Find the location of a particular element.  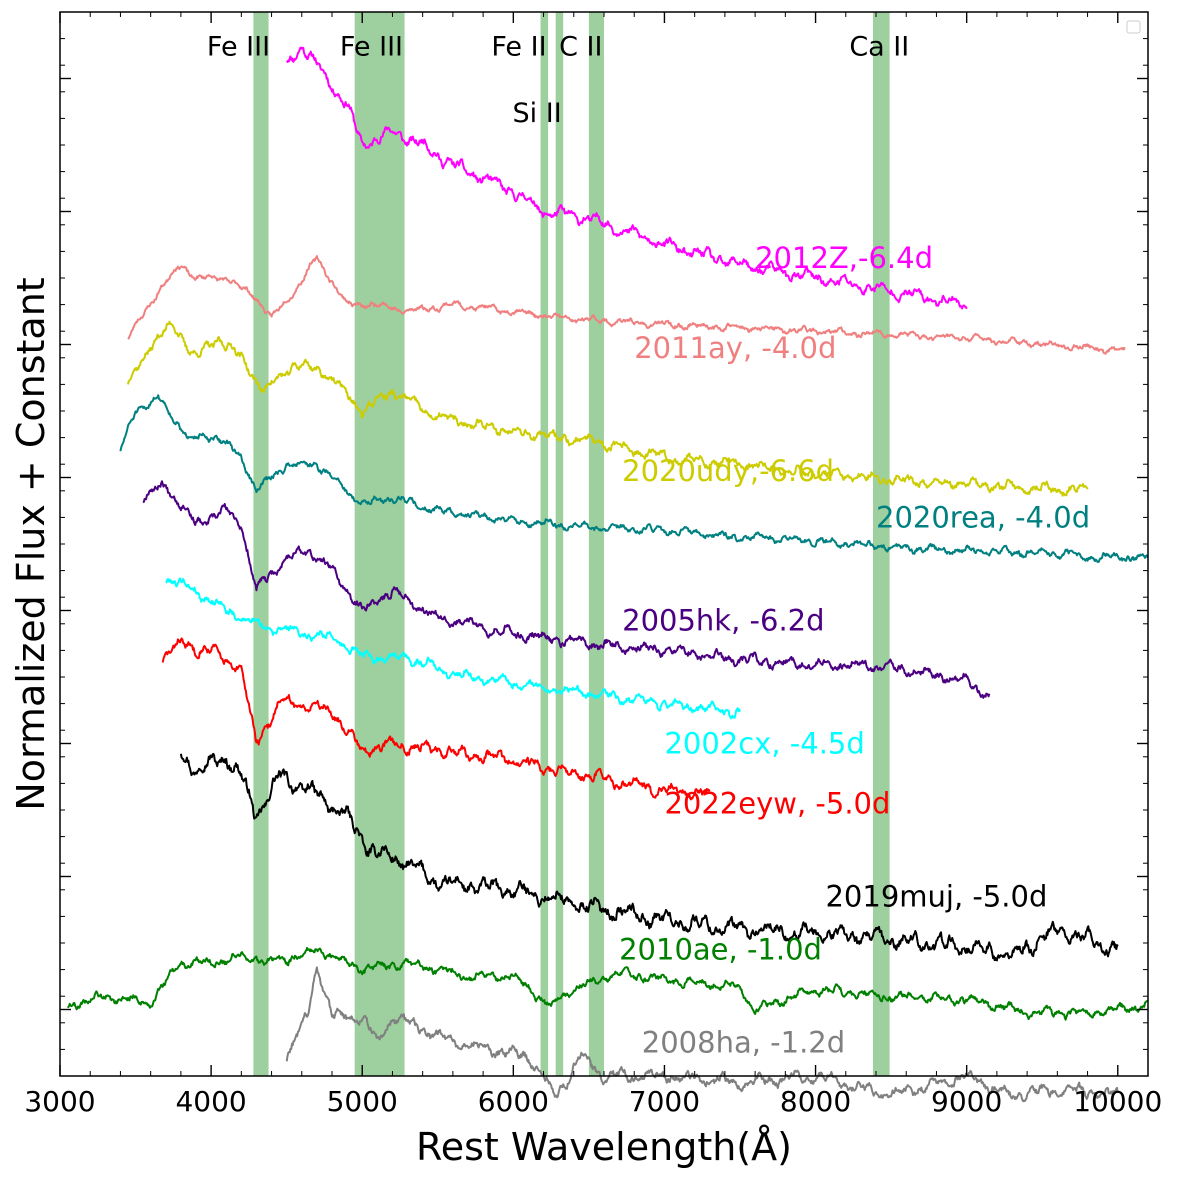

series-line-2020rea-4-0d is located at coordinates (634, 478).